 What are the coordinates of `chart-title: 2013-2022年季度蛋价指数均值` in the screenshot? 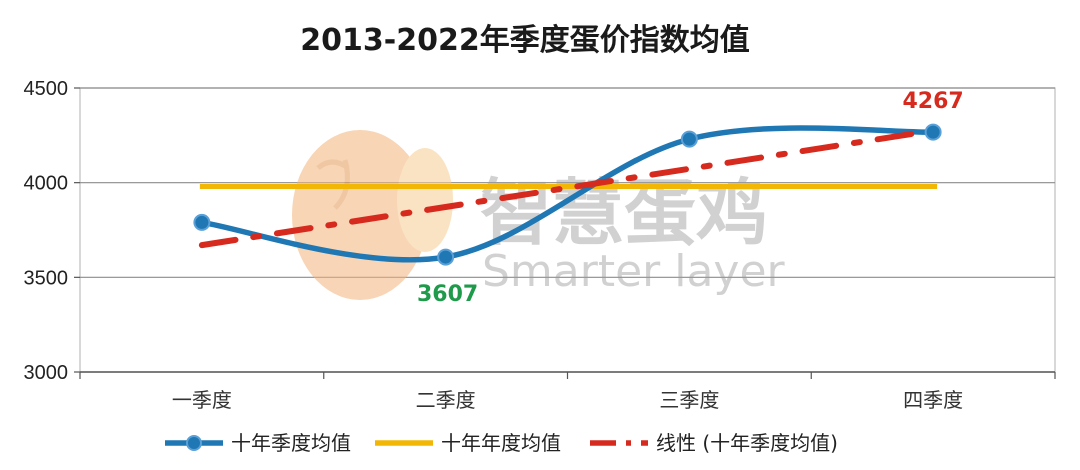 It's located at (524, 40).